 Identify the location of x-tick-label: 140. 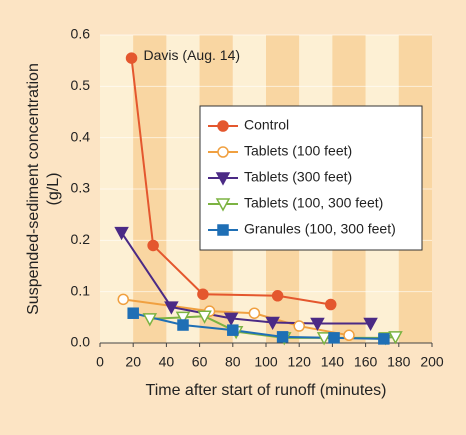
(333, 362).